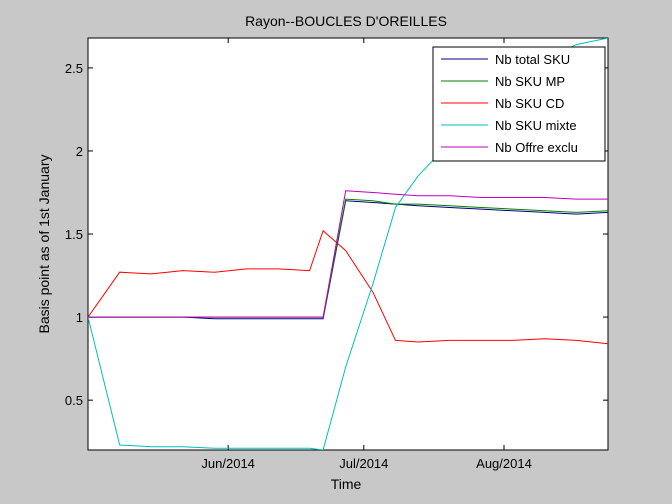 This screenshot has height=504, width=672. What do you see at coordinates (79, 151) in the screenshot?
I see `y-tick-label: 2` at bounding box center [79, 151].